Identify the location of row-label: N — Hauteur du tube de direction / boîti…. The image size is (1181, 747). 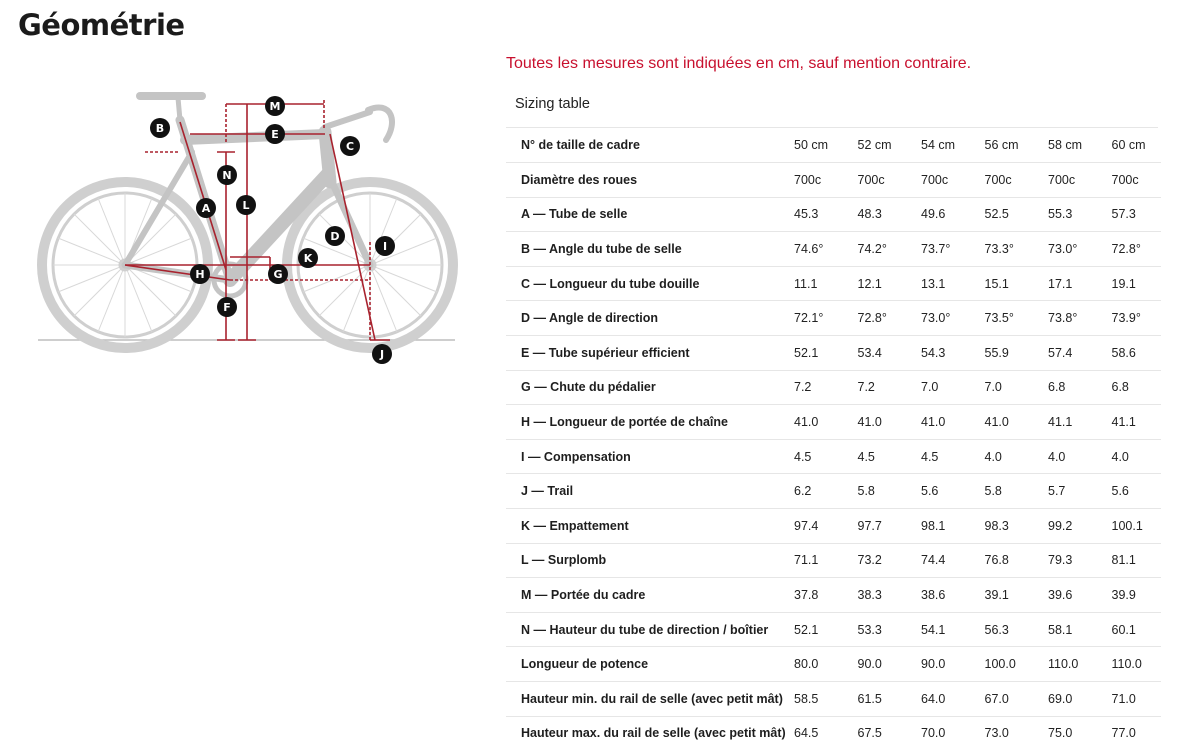
(643, 630).